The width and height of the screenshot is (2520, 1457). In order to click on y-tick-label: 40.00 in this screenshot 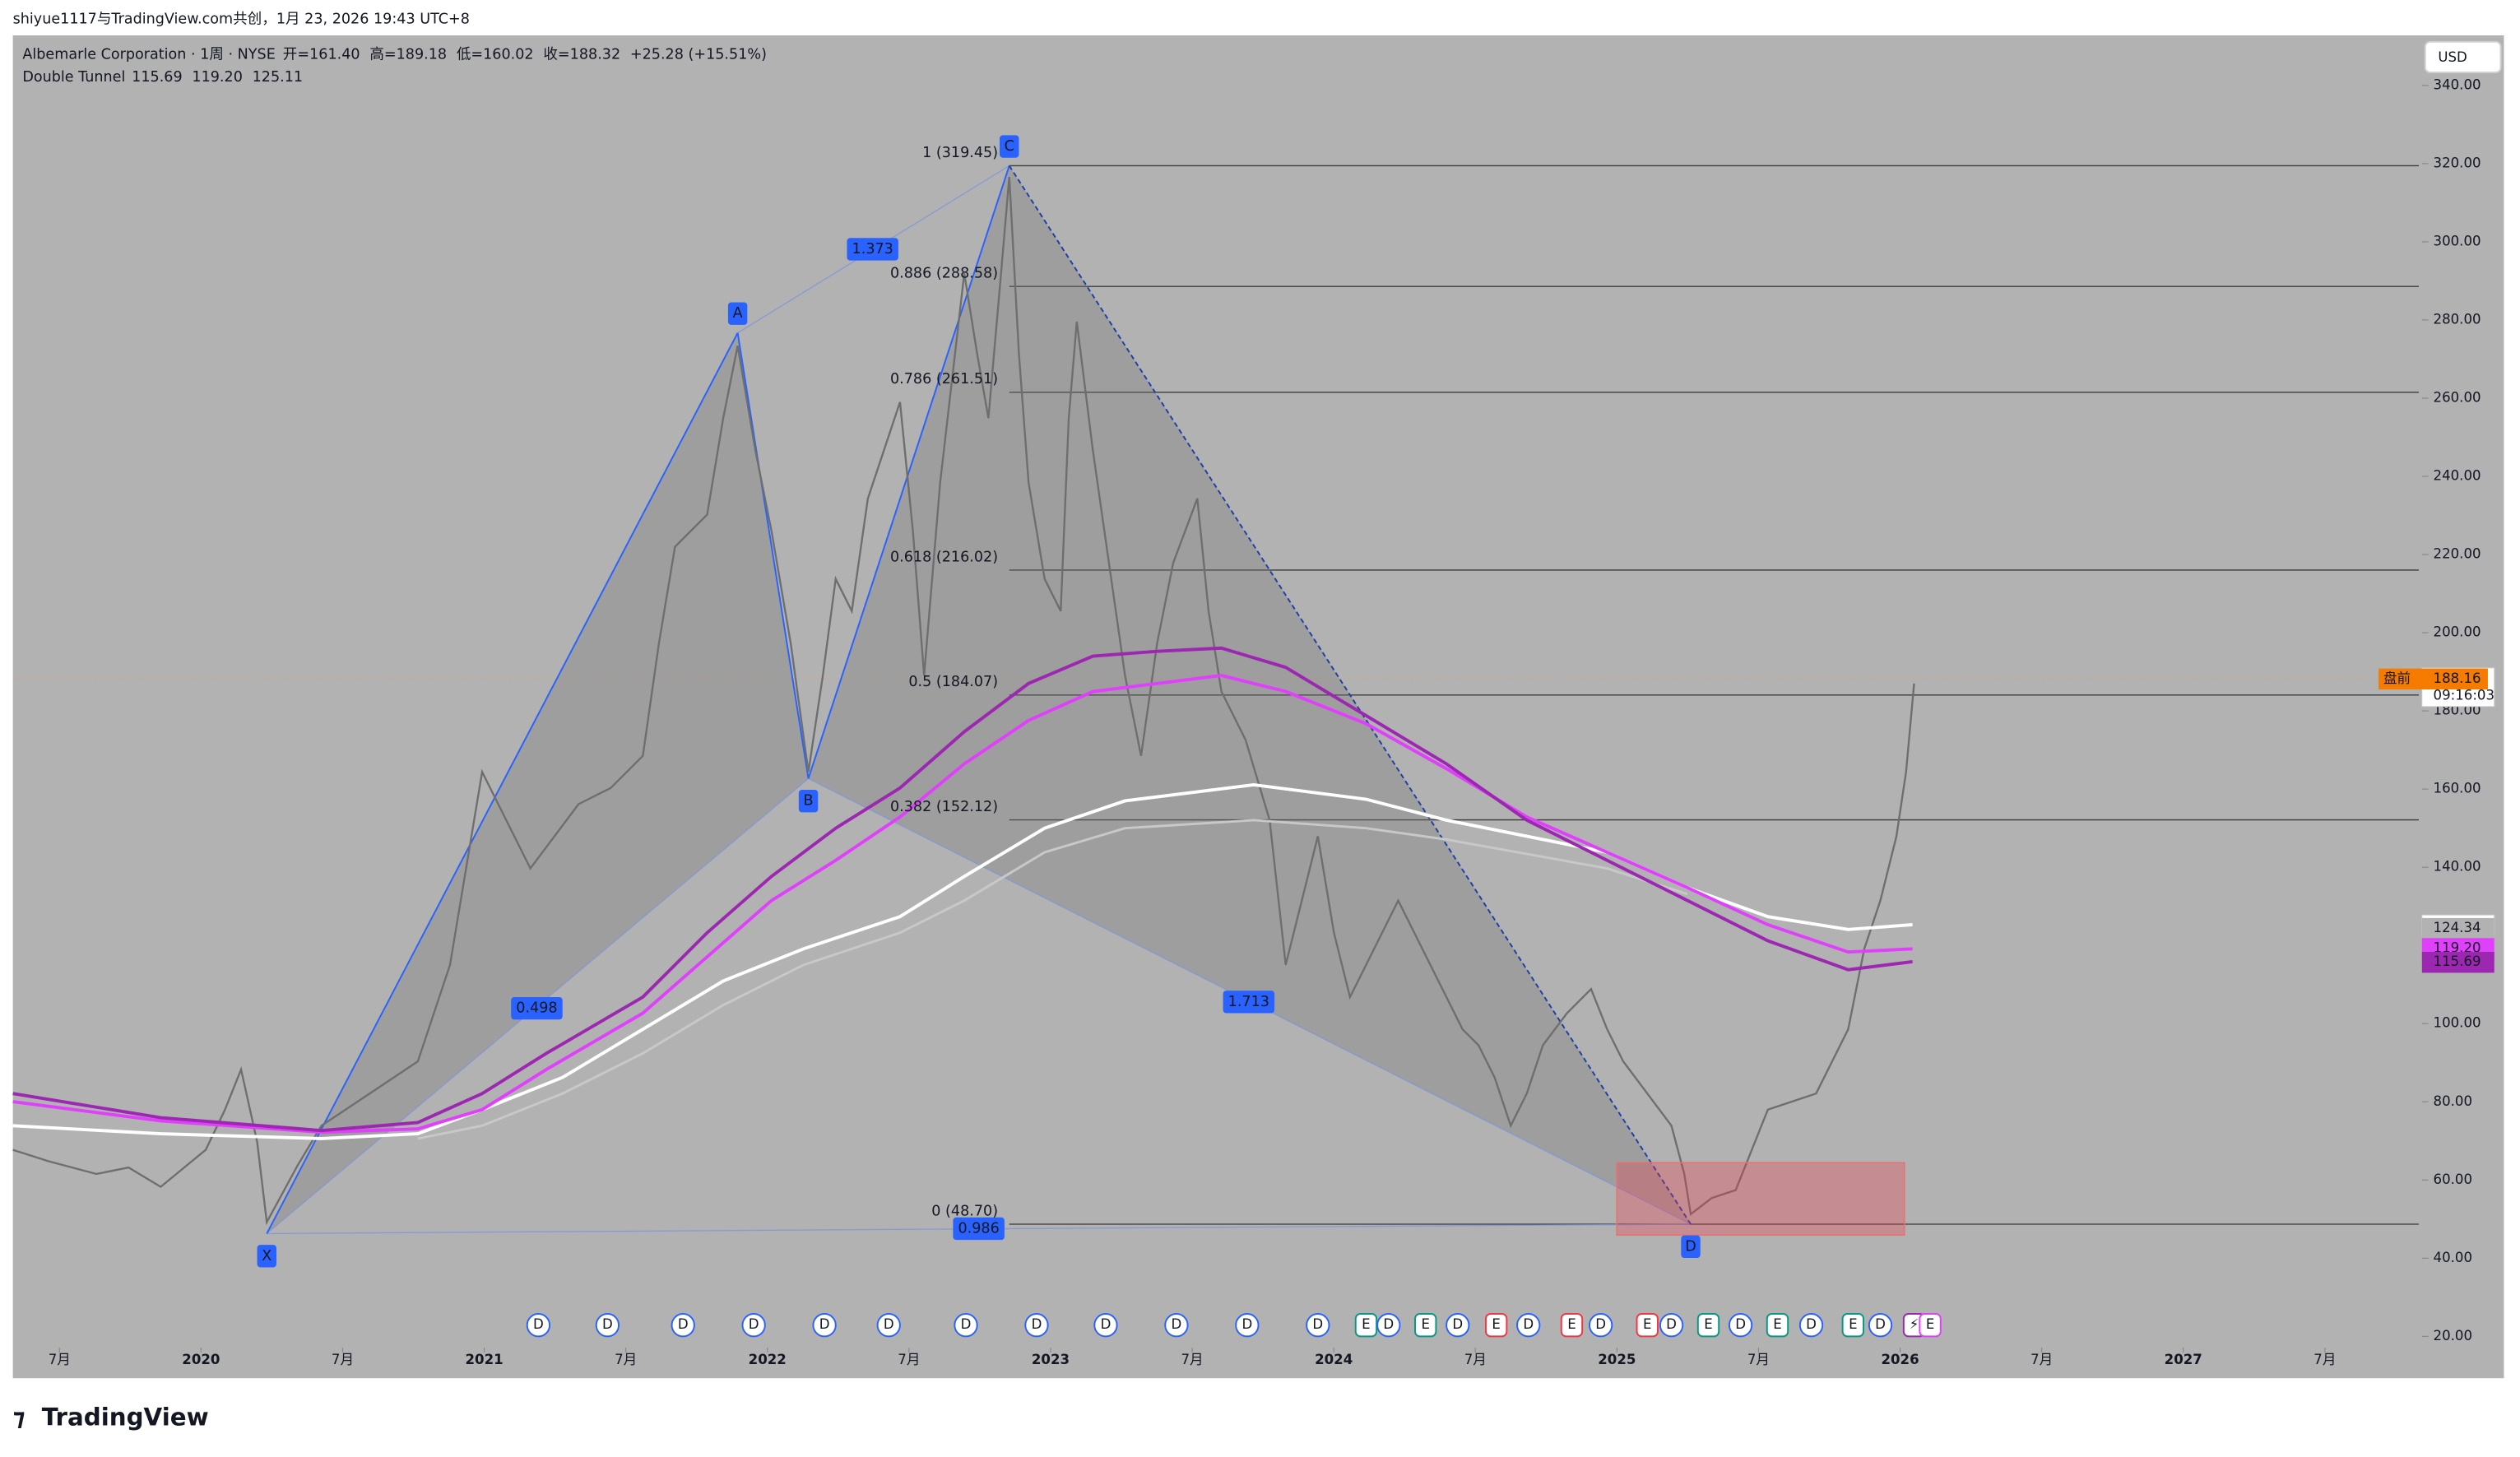, I will do `click(2453, 1257)`.